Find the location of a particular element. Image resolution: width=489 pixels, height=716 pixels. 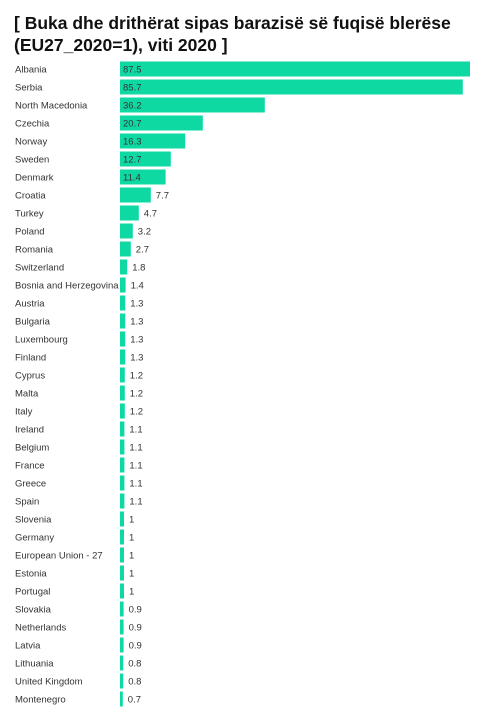

value-label-netherlands: 0.9 is located at coordinates (135, 627).